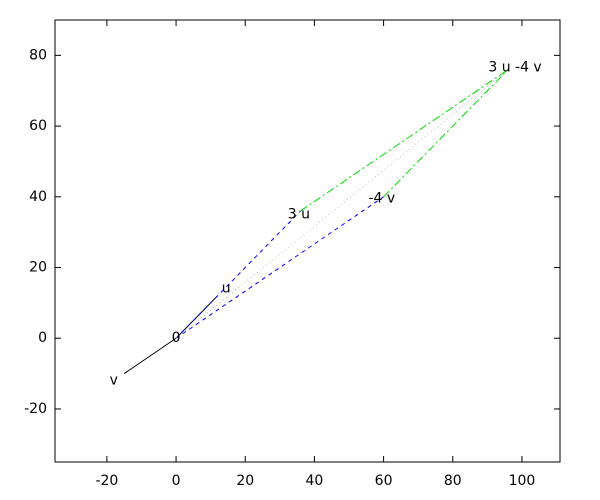 This screenshot has width=600, height=500. What do you see at coordinates (176, 481) in the screenshot?
I see `x-tick-label: 0` at bounding box center [176, 481].